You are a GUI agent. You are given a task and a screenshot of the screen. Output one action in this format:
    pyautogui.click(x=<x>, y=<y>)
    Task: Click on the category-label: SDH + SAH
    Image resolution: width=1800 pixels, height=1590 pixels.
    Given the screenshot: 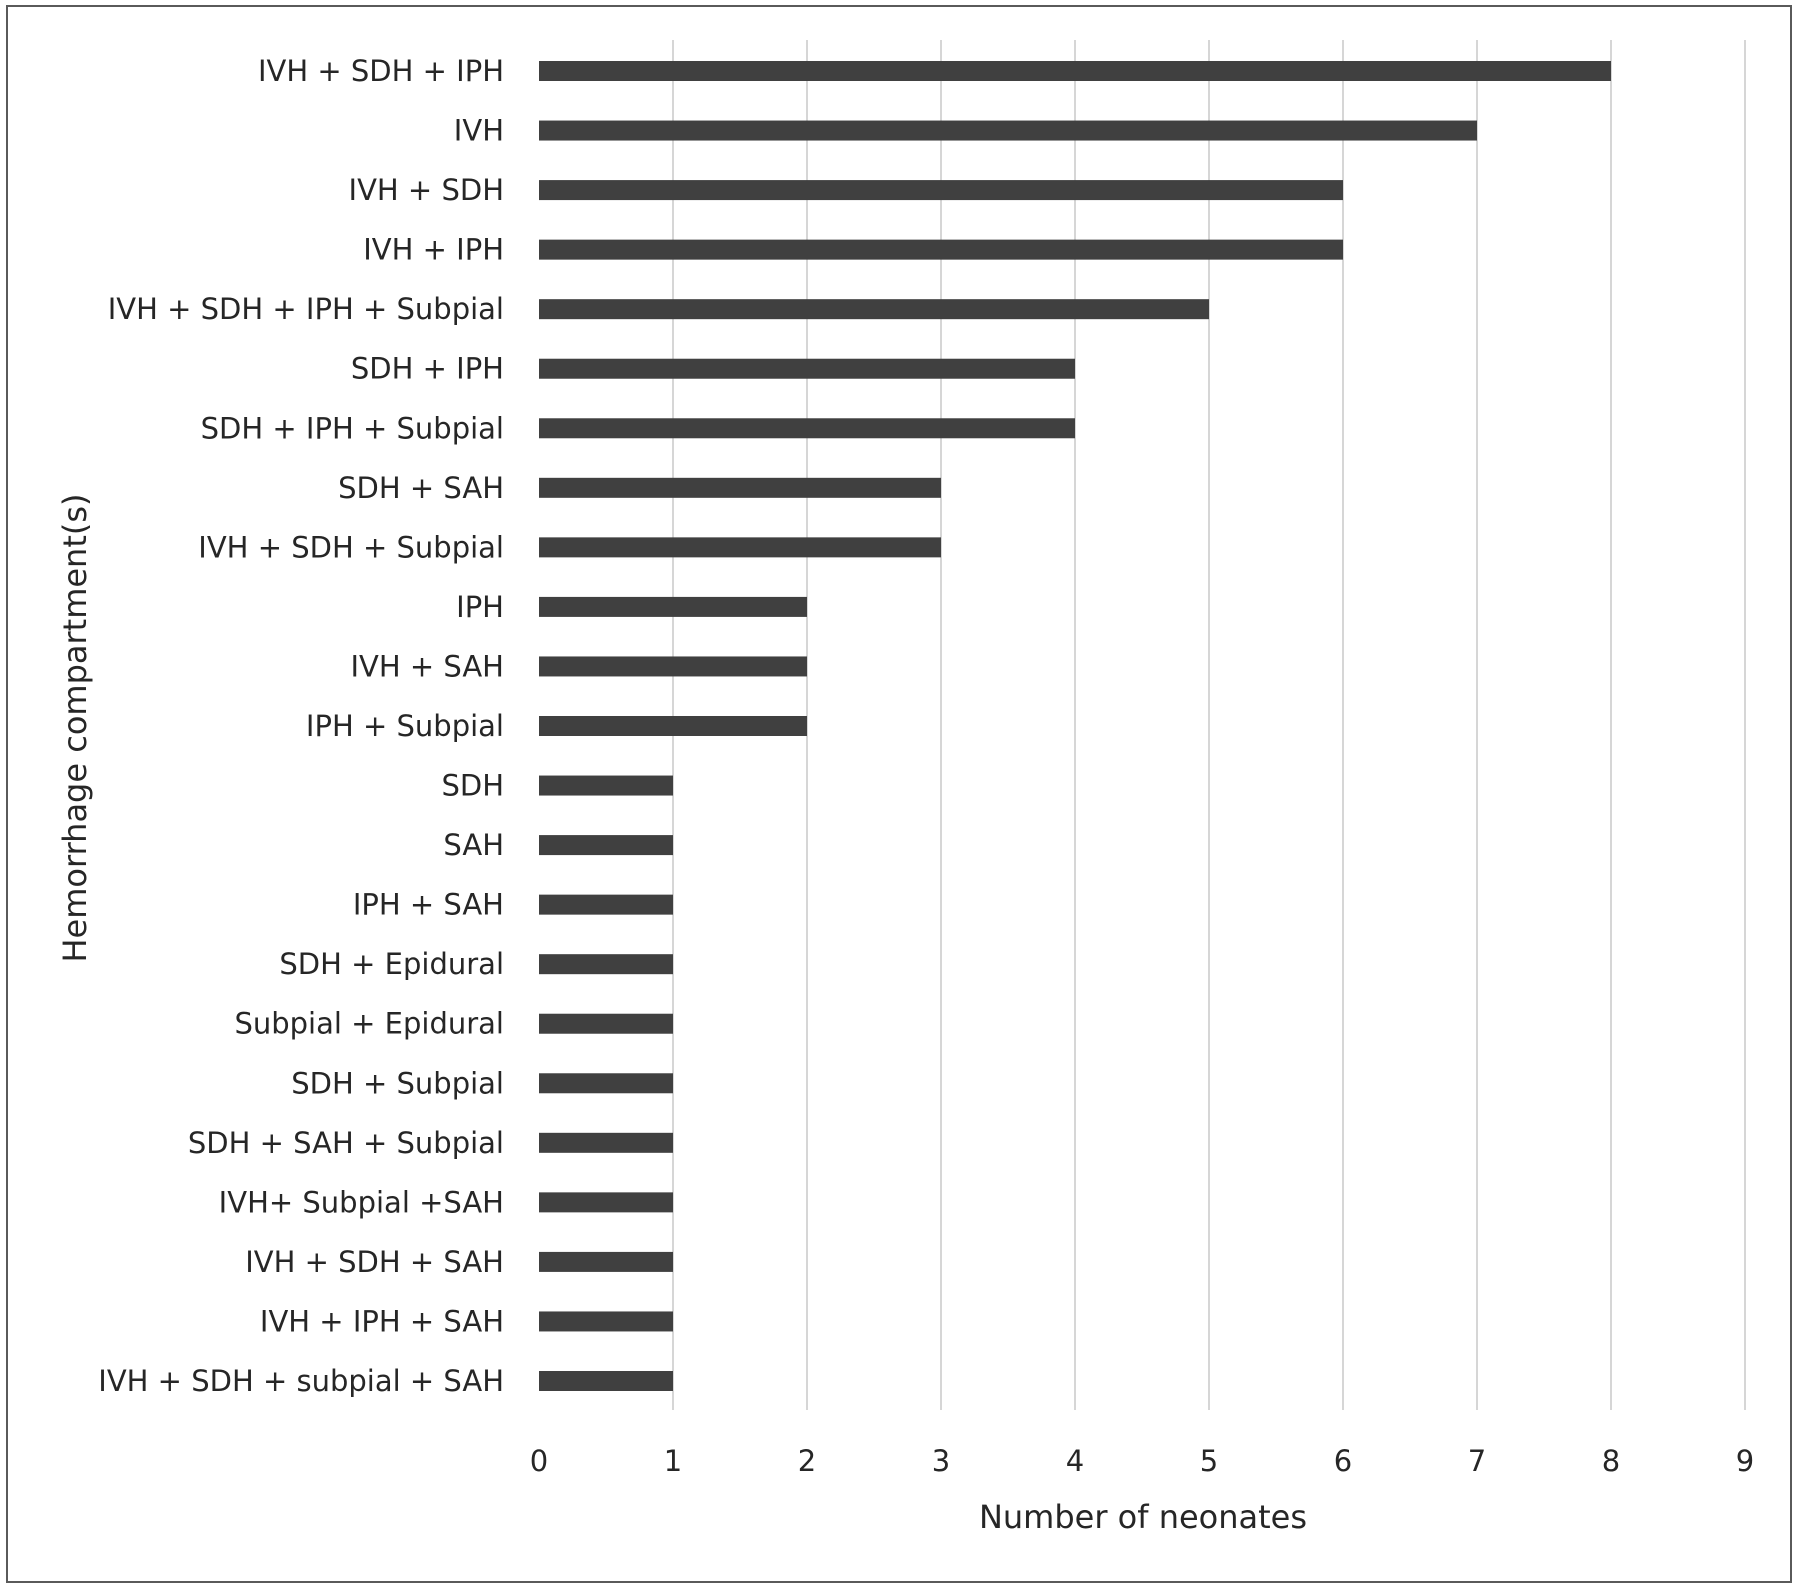 What is the action you would take?
    pyautogui.click(x=421, y=488)
    